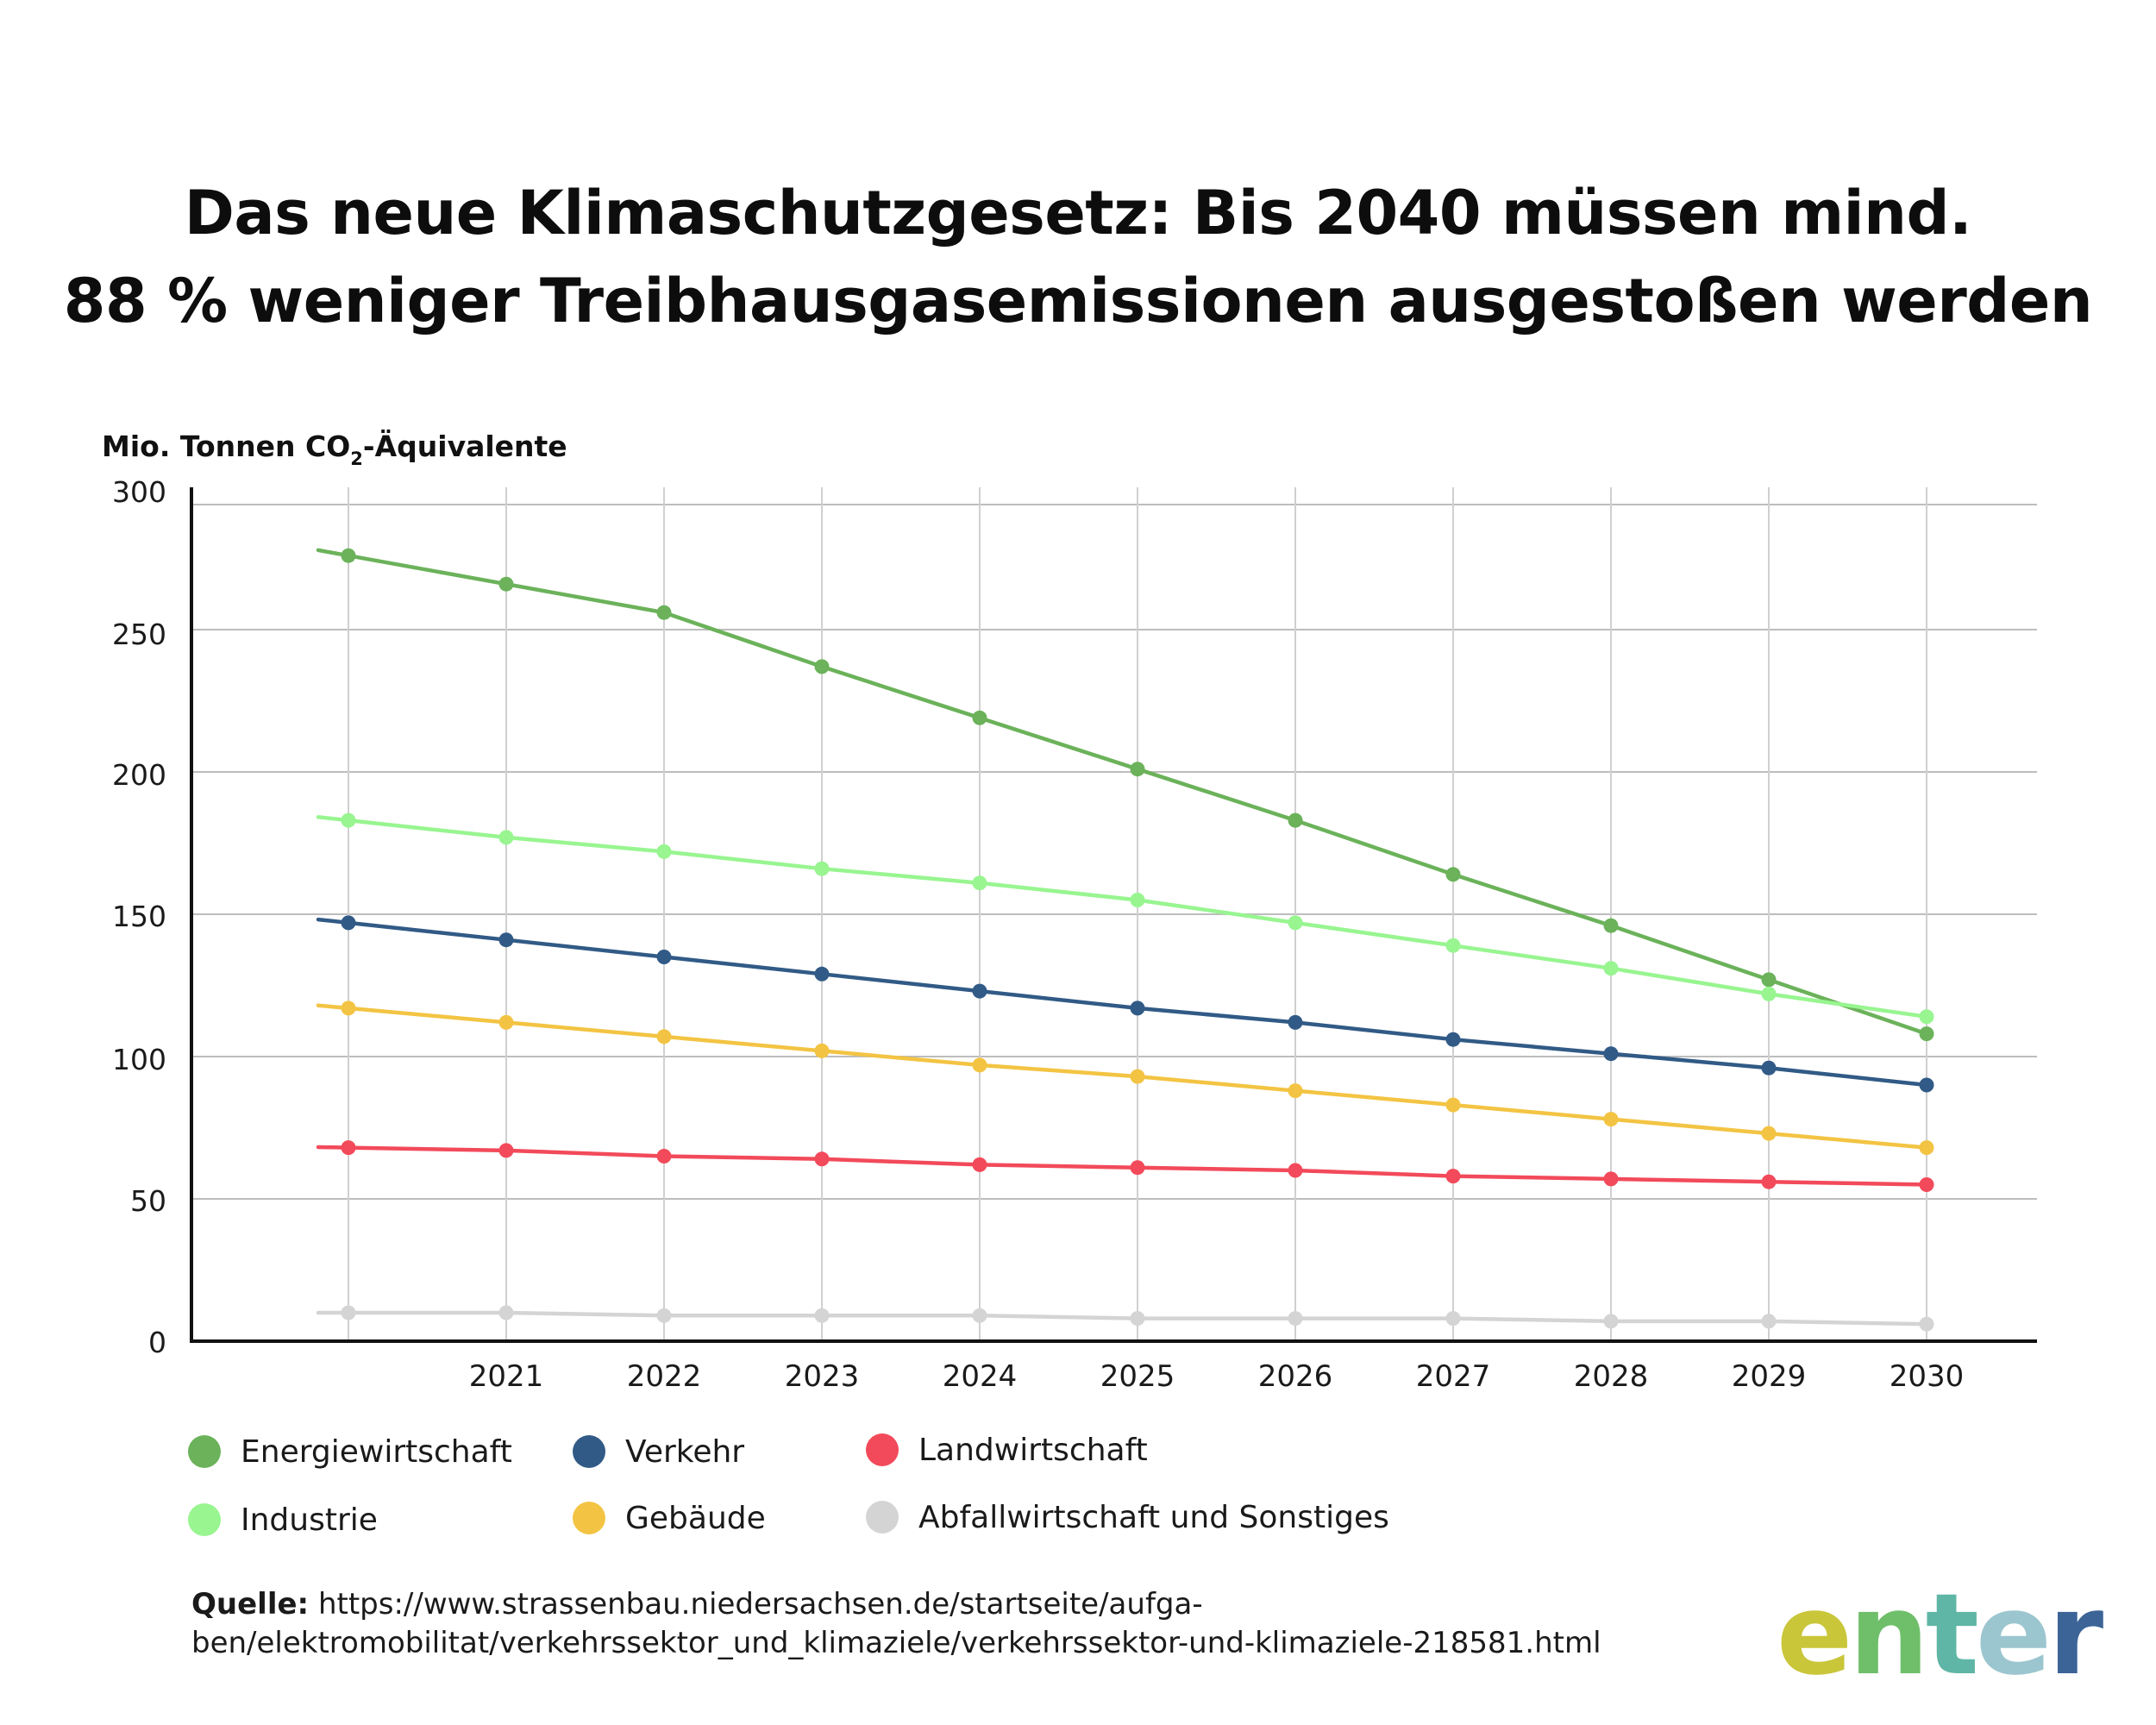 The height and width of the screenshot is (1725, 2156). Describe the element at coordinates (979, 883) in the screenshot. I see `data-point-industrie-2024` at that location.